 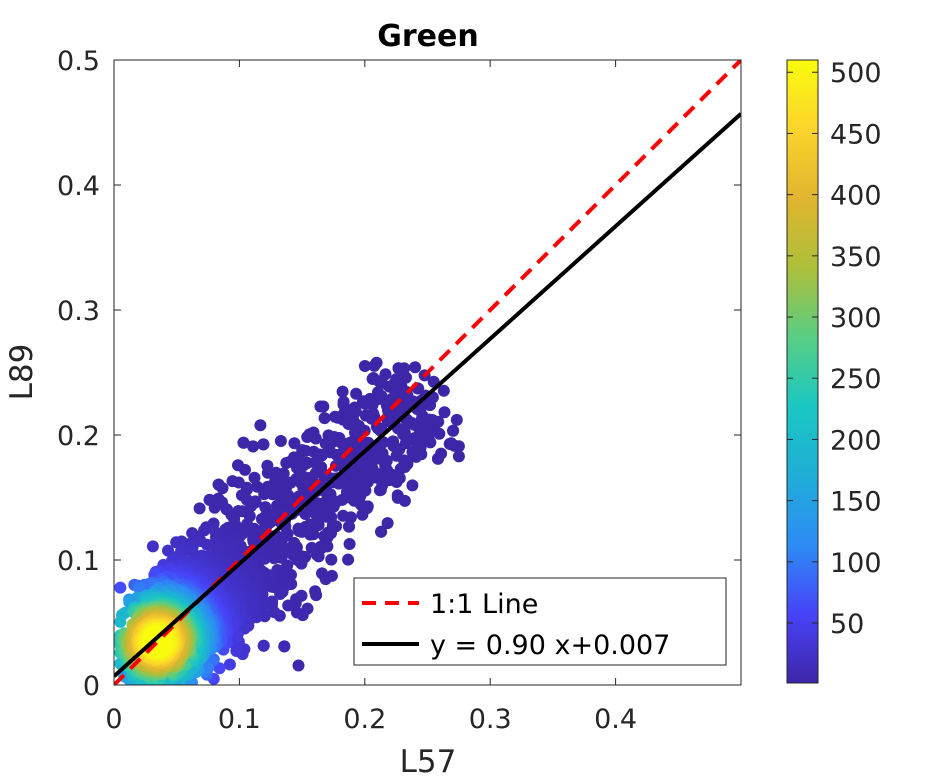 What do you see at coordinates (427, 36) in the screenshot?
I see `chart-title: Green` at bounding box center [427, 36].